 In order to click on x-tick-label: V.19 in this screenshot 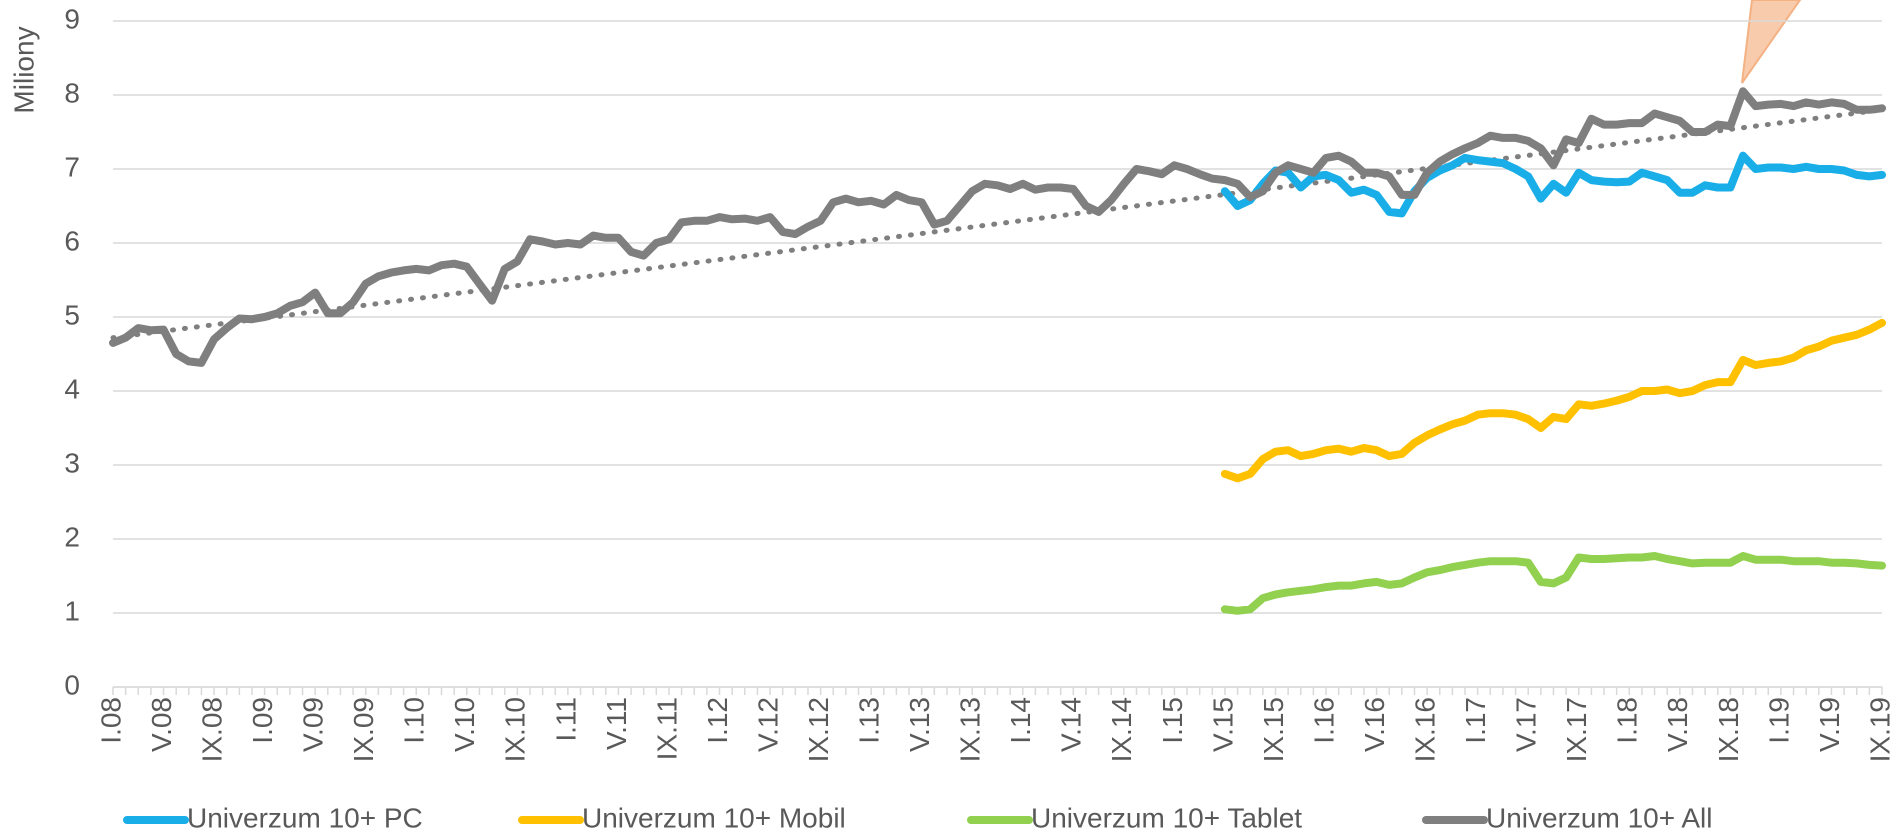, I will do `click(1829, 724)`.